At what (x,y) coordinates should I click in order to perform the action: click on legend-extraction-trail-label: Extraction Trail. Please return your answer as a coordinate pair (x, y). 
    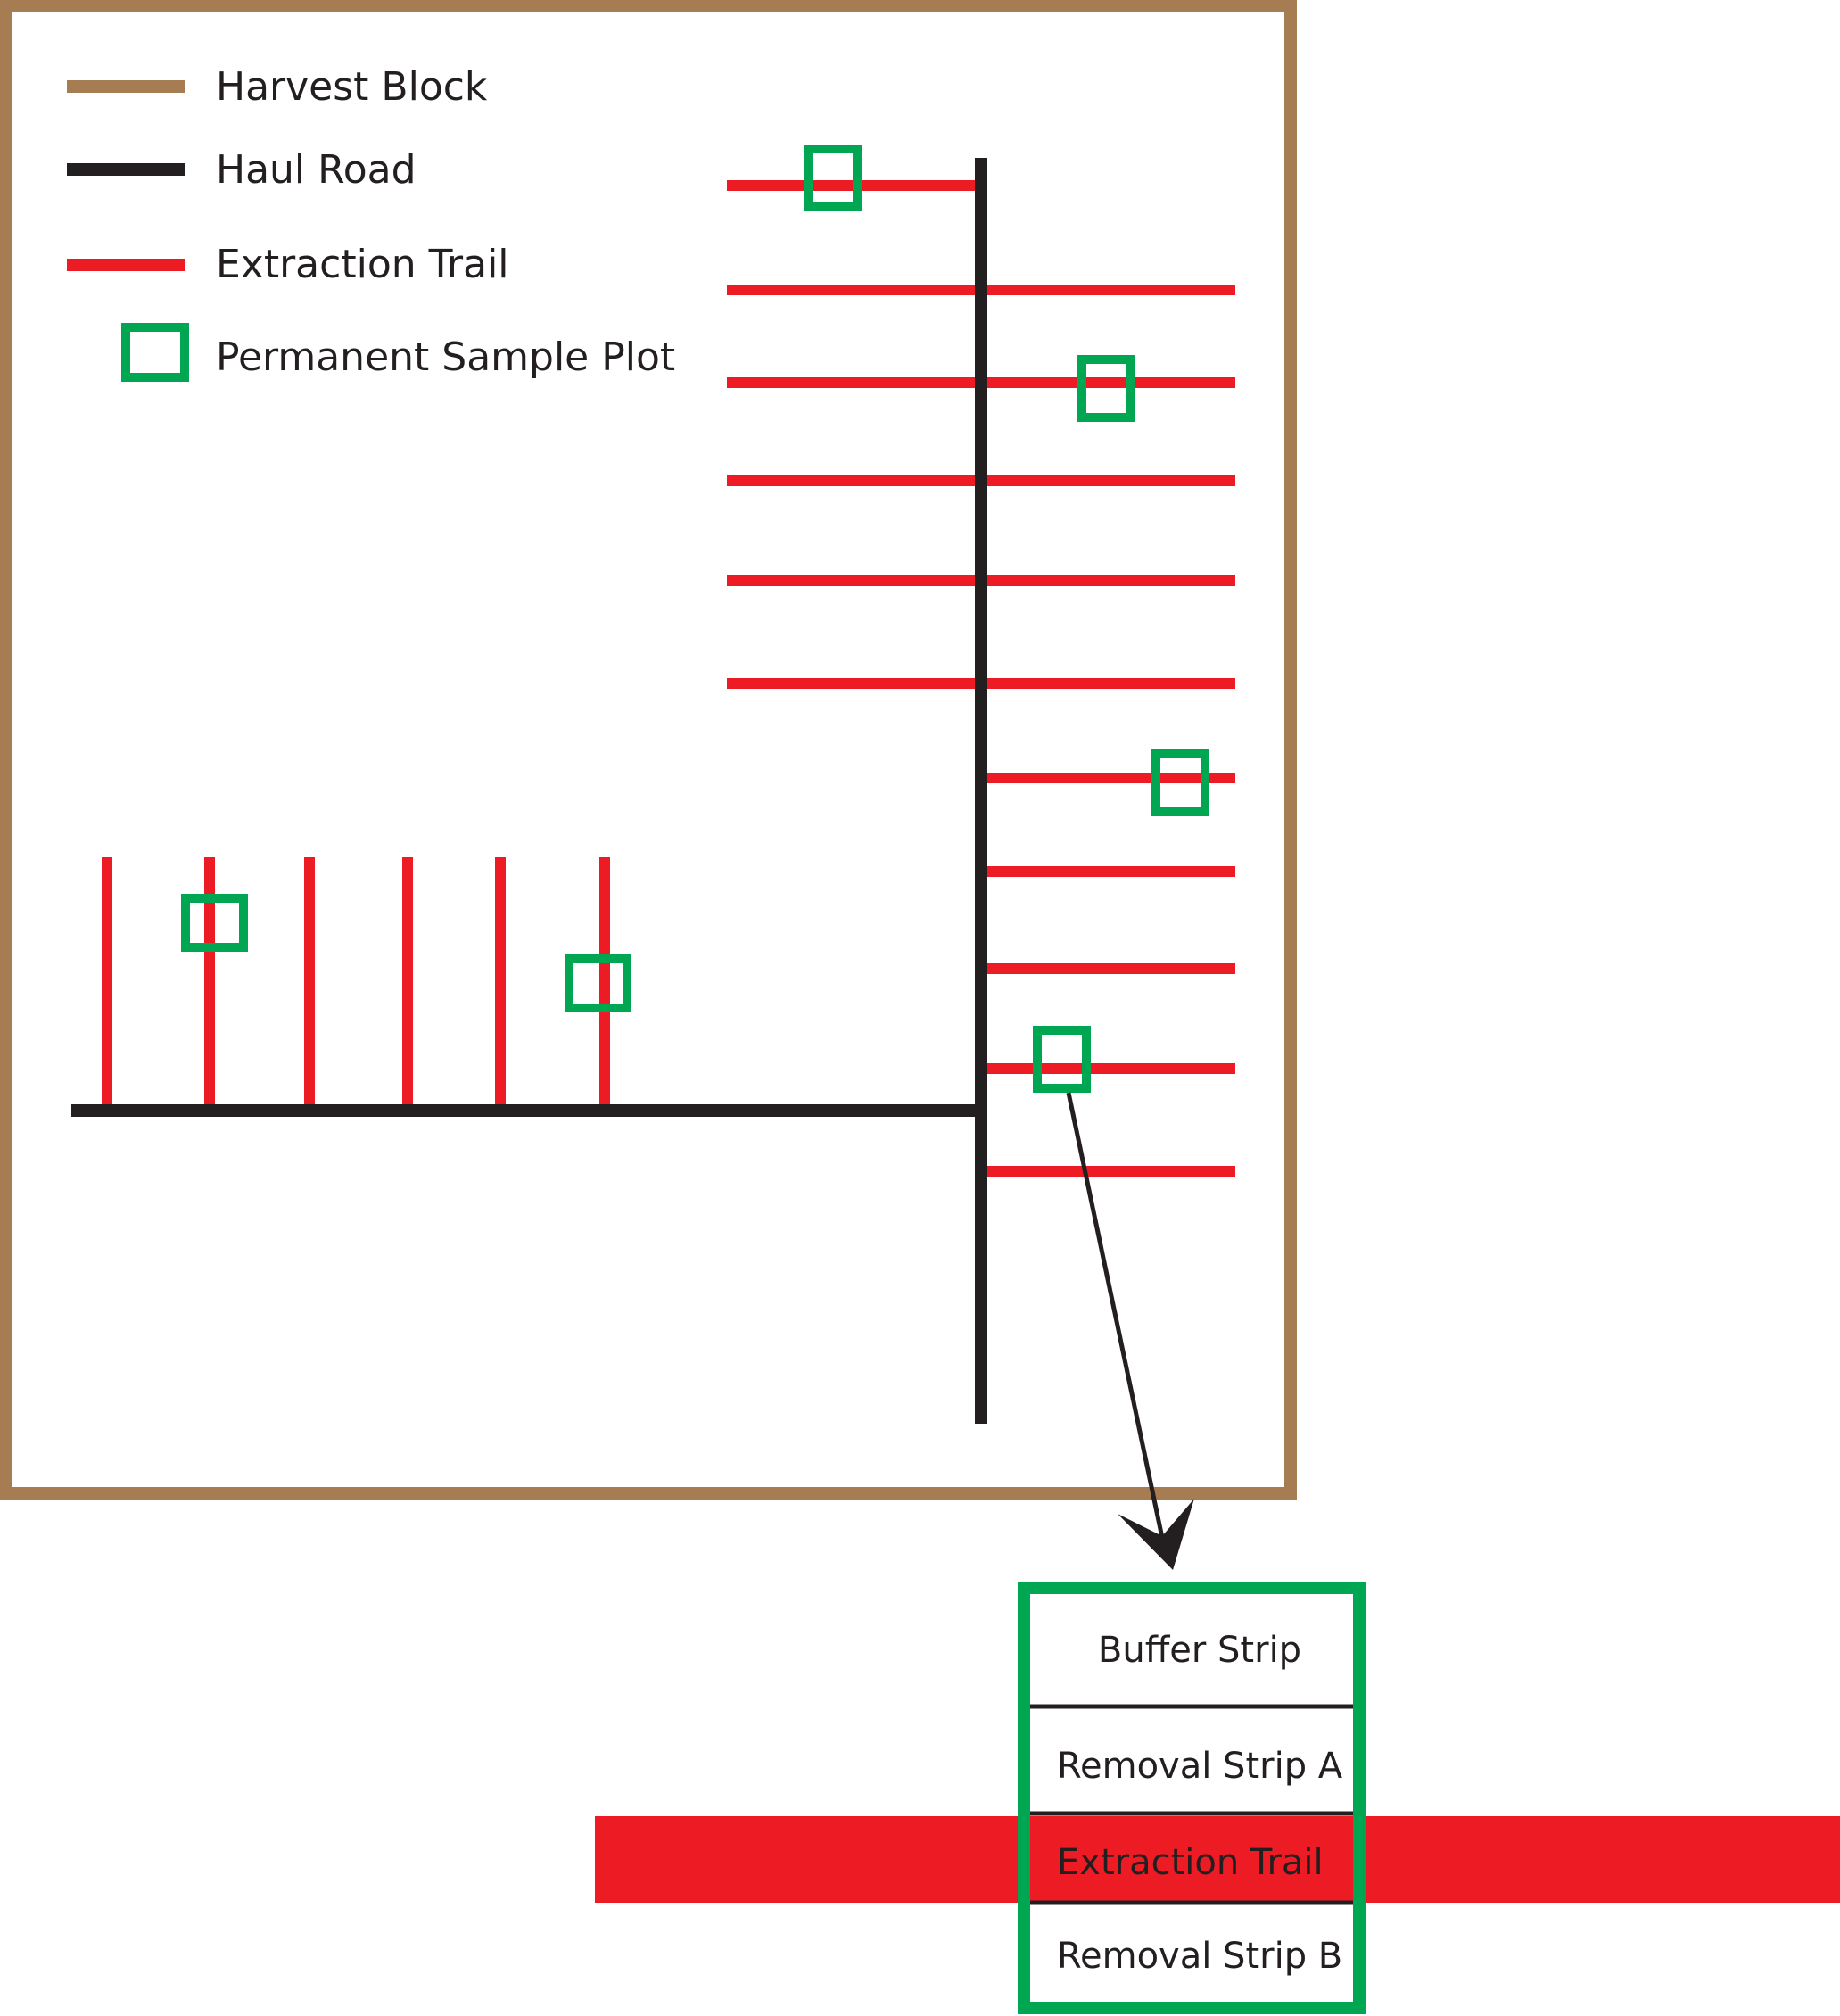
    Looking at the image, I should click on (362, 264).